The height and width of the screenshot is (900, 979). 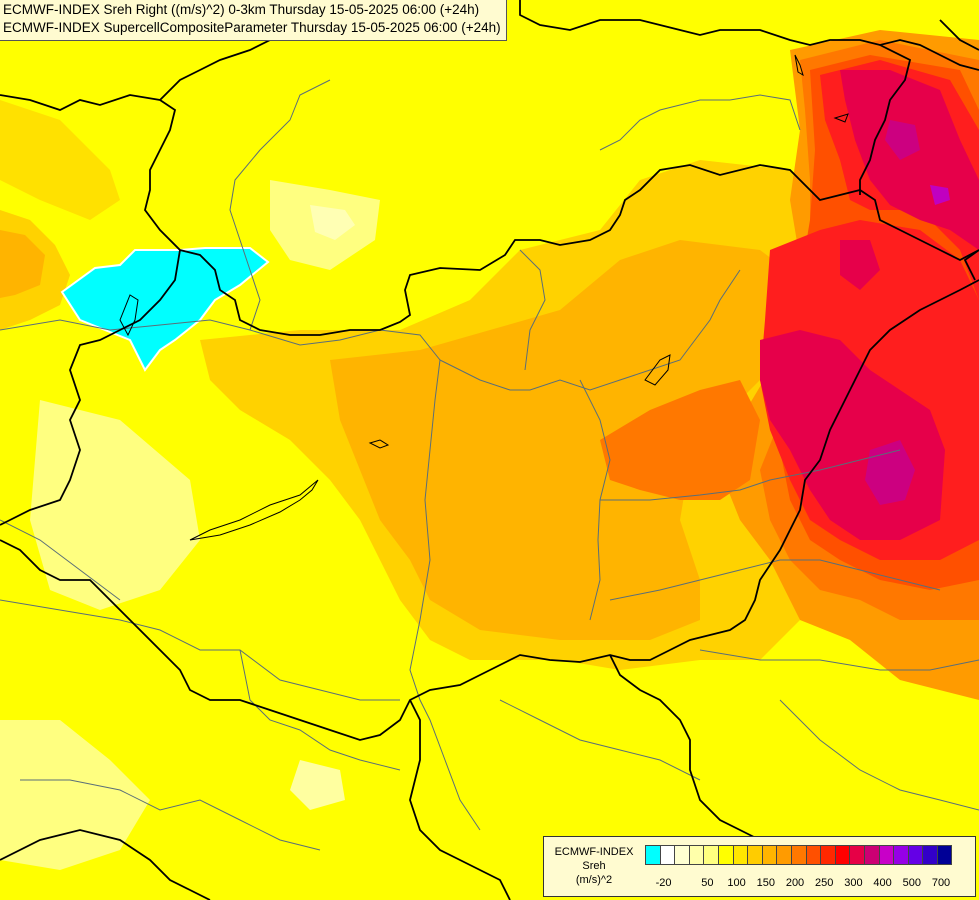 I want to click on small-lake-ne, so click(x=841, y=118).